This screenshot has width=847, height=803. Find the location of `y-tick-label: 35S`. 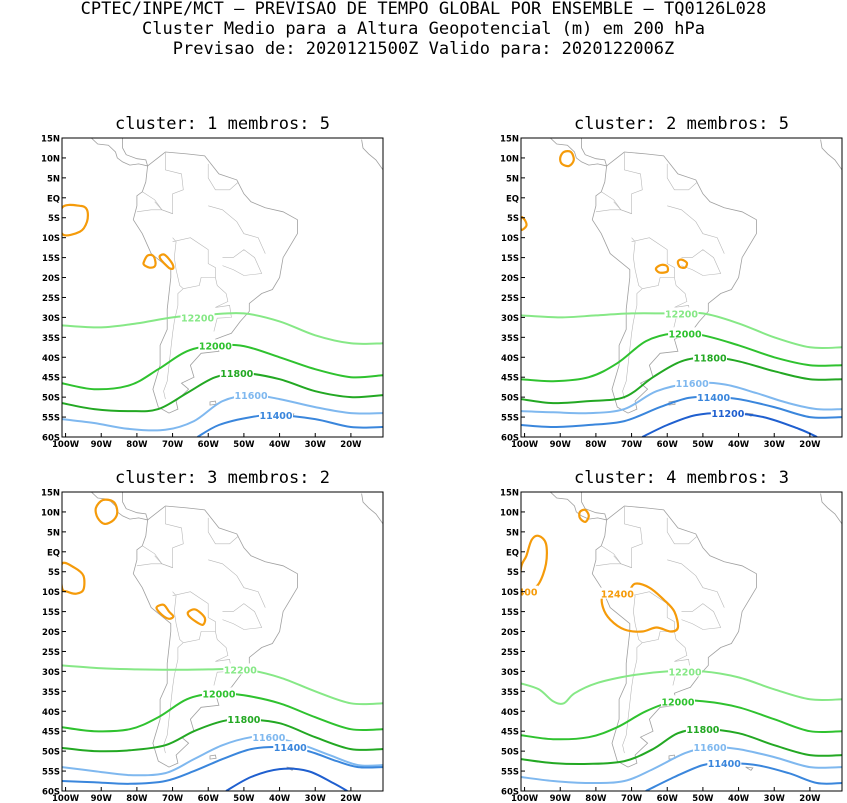

y-tick-label: 35S is located at coordinates (51, 693).